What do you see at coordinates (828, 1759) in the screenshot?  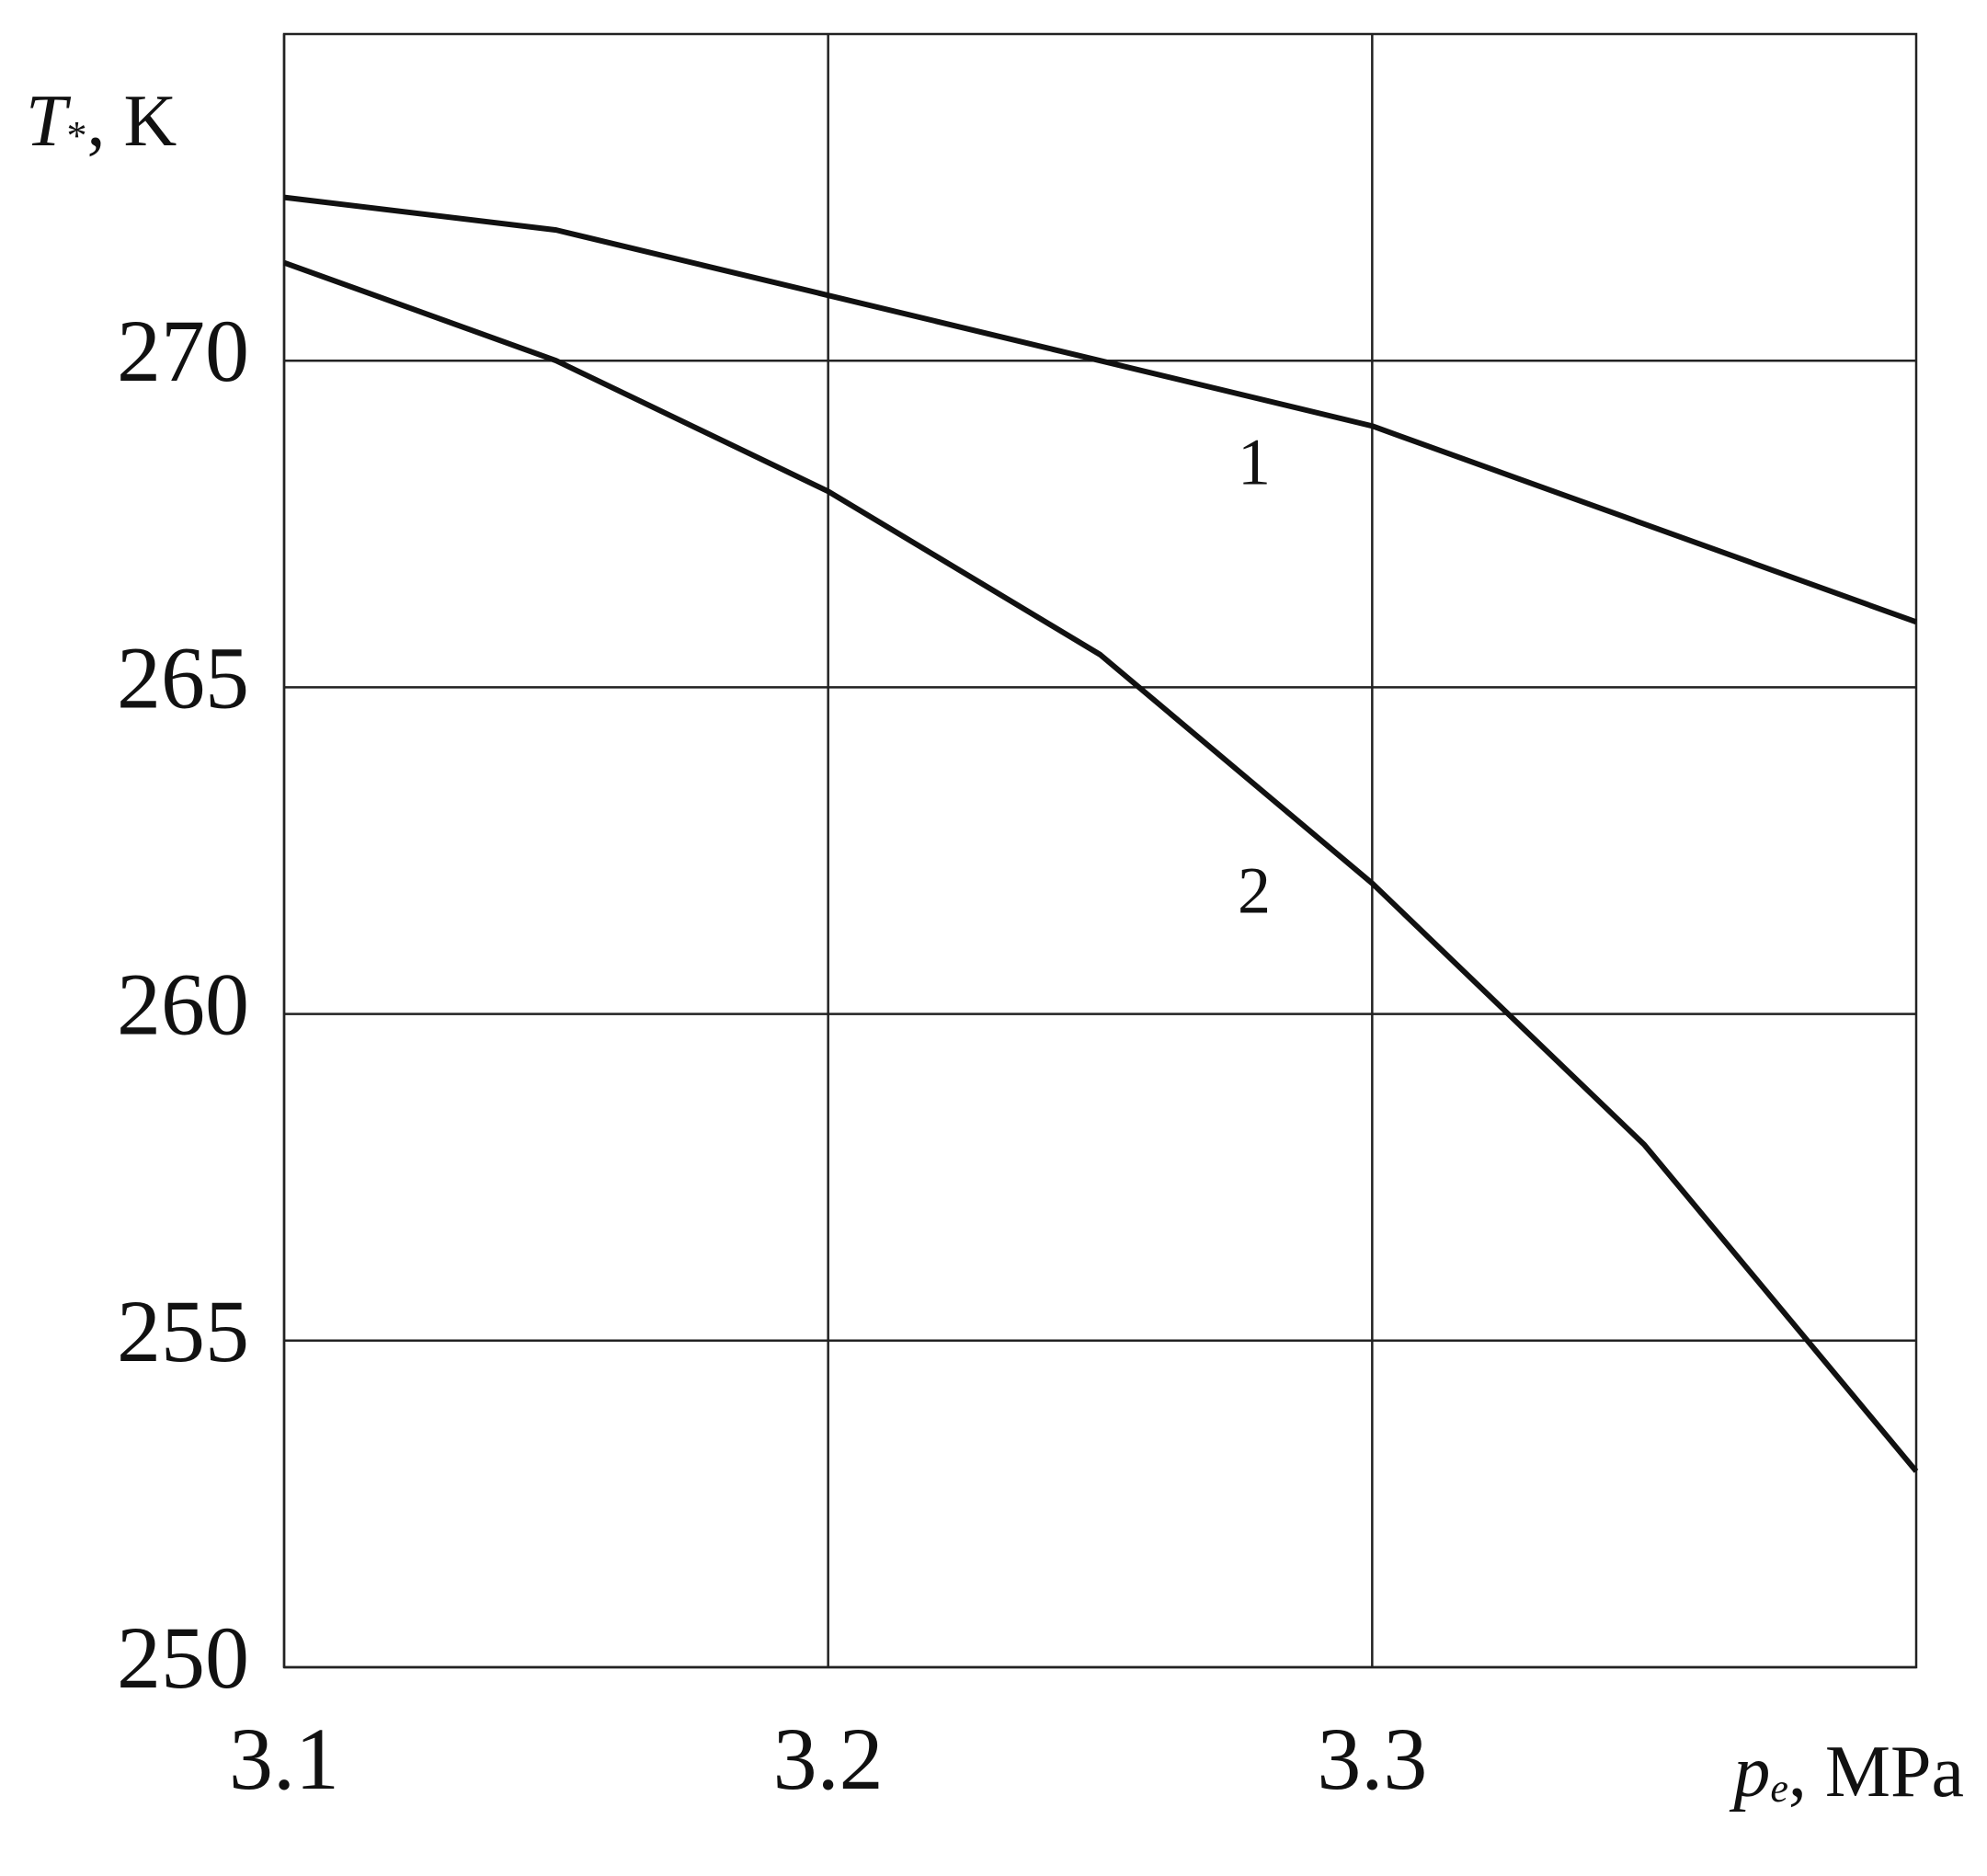 I see `x-tick-label: 3.2` at bounding box center [828, 1759].